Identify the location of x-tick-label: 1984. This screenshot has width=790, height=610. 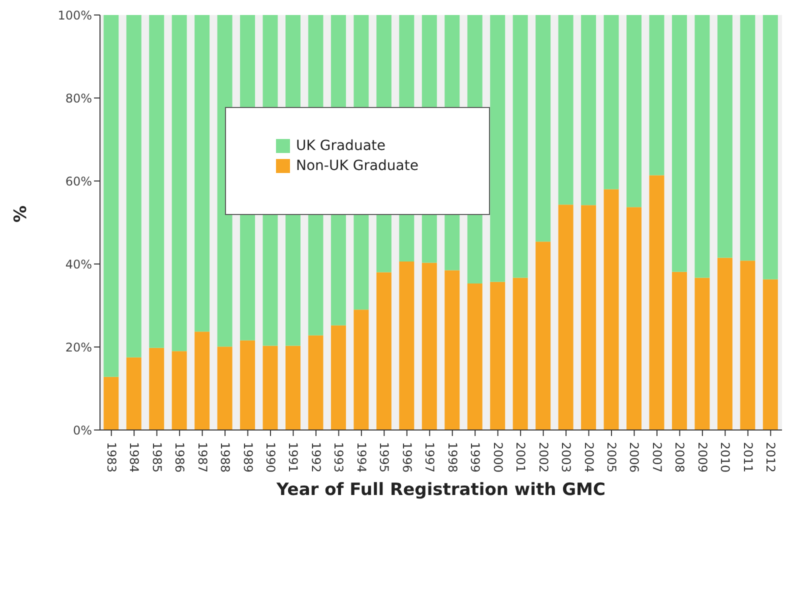
(134, 457).